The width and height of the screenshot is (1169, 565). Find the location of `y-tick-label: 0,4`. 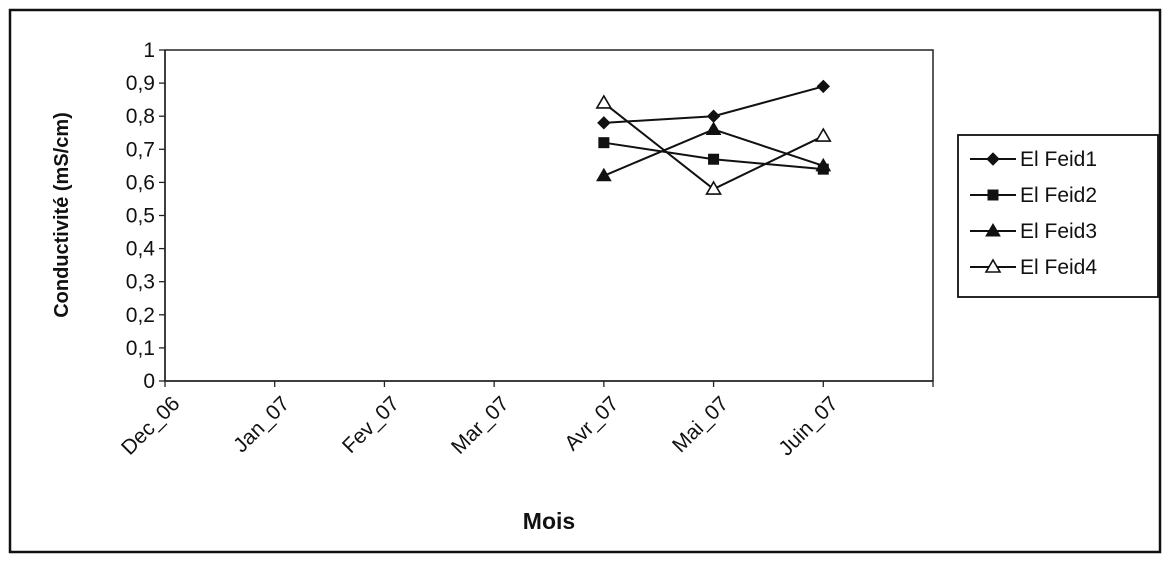

y-tick-label: 0,4 is located at coordinates (141, 249).